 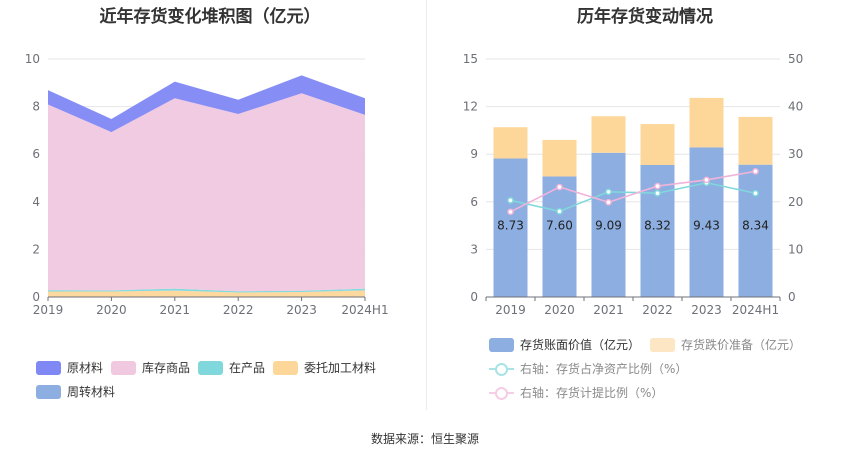 What do you see at coordinates (706, 226) in the screenshot?
I see `bar-value-label: 9.43` at bounding box center [706, 226].